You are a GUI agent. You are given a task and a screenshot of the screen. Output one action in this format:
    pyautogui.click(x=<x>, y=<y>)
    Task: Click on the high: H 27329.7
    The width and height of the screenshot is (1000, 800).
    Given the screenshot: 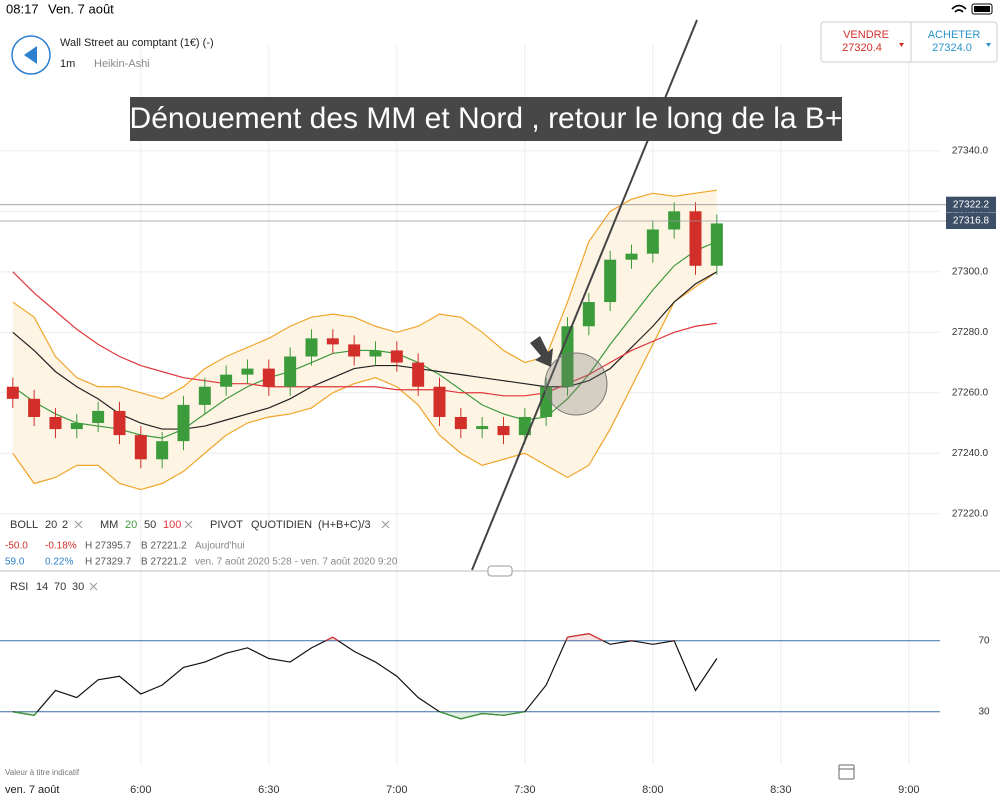 What is the action you would take?
    pyautogui.click(x=108, y=562)
    